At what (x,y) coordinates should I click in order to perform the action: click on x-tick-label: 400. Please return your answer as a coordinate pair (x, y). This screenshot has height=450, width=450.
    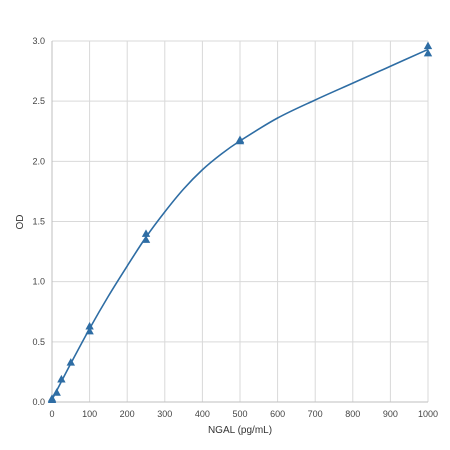
    Looking at the image, I should click on (202, 414).